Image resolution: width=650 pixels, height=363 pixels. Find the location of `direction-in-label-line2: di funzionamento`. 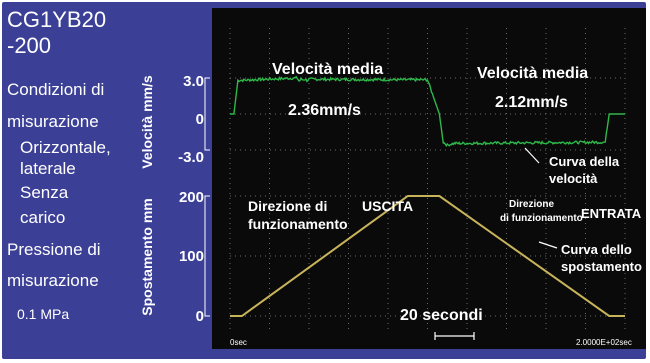

direction-in-label-line2: di funzionamento is located at coordinates (541, 218).